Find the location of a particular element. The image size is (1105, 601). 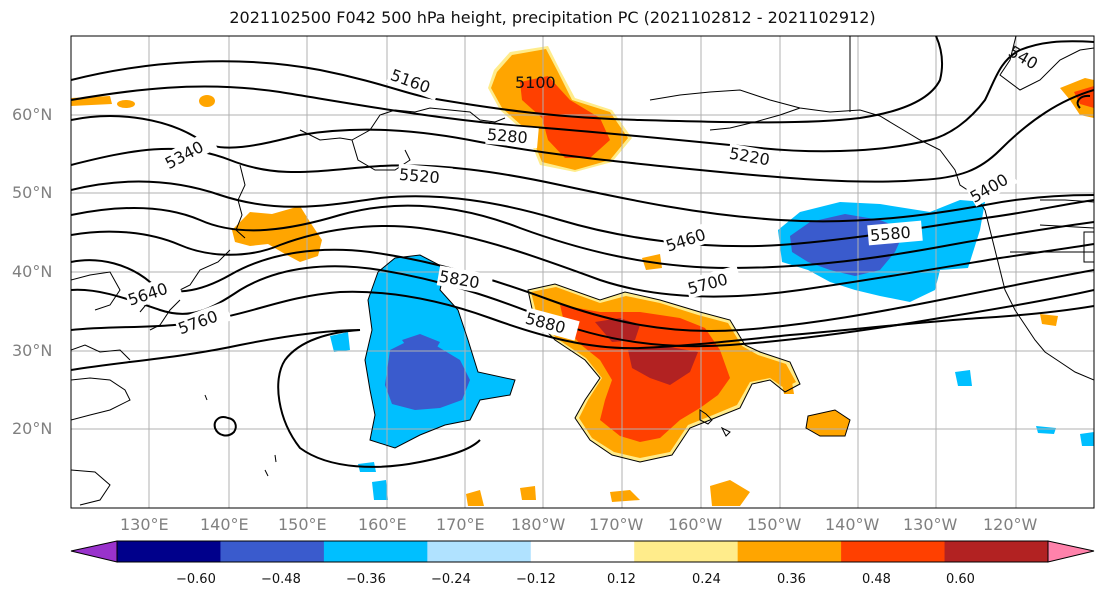

lon-label: 140°E is located at coordinates (224, 524).